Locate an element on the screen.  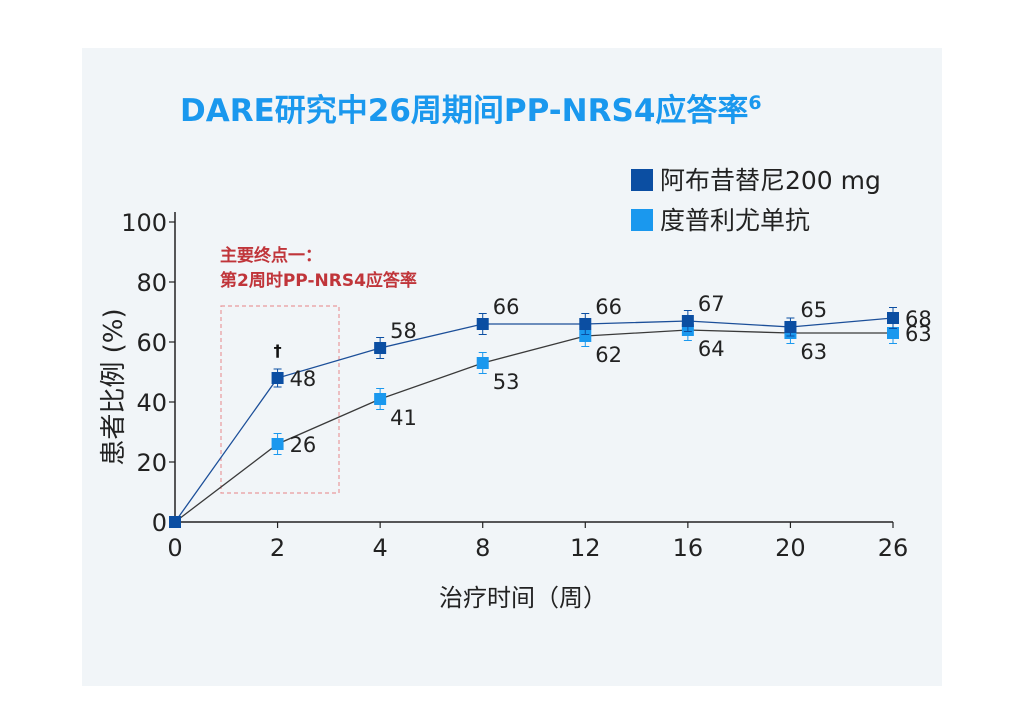
data-label-abrocitinib: 58 is located at coordinates (403, 331).